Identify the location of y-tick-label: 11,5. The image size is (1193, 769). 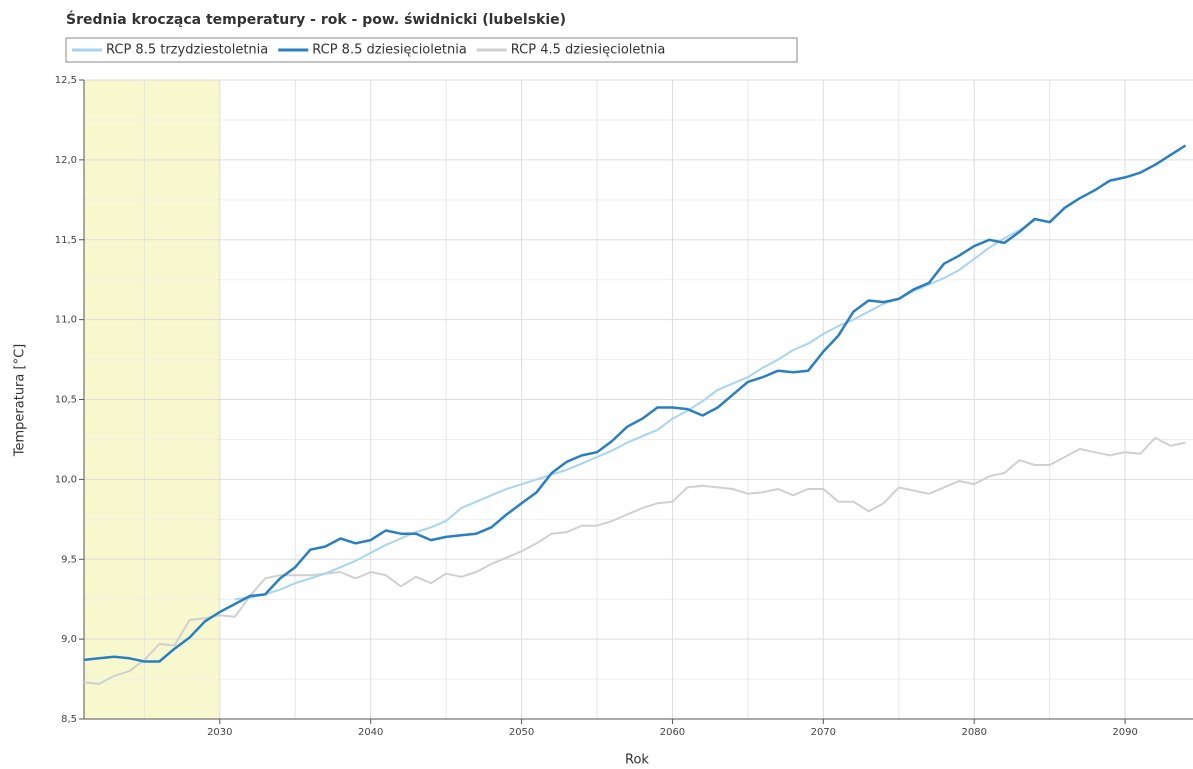
(66, 240).